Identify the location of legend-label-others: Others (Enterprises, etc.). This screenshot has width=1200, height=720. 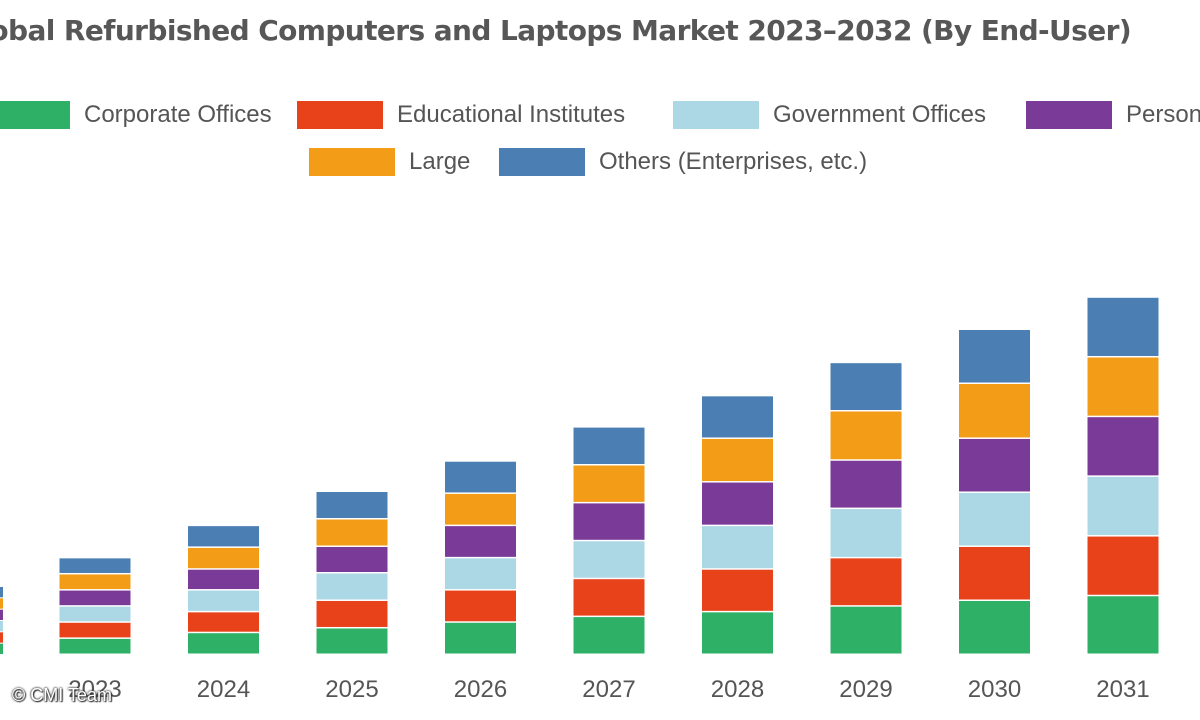
(733, 161).